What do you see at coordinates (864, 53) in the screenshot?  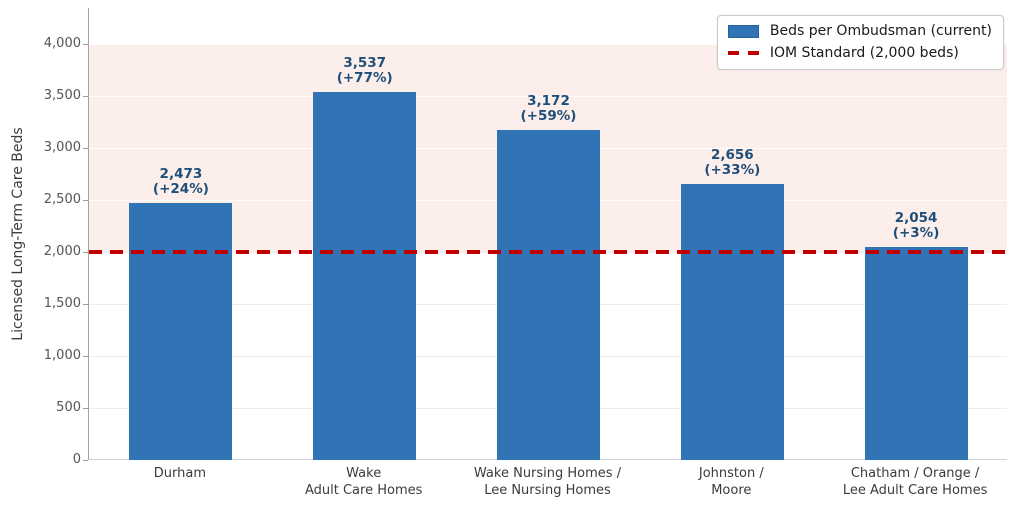 I see `legend-label-iom-standard: IOM Standard (2,000 beds)` at bounding box center [864, 53].